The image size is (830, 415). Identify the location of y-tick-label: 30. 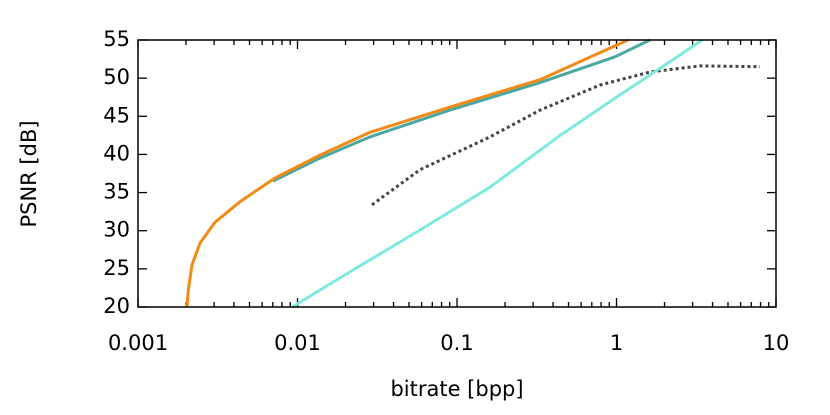
(116, 230).